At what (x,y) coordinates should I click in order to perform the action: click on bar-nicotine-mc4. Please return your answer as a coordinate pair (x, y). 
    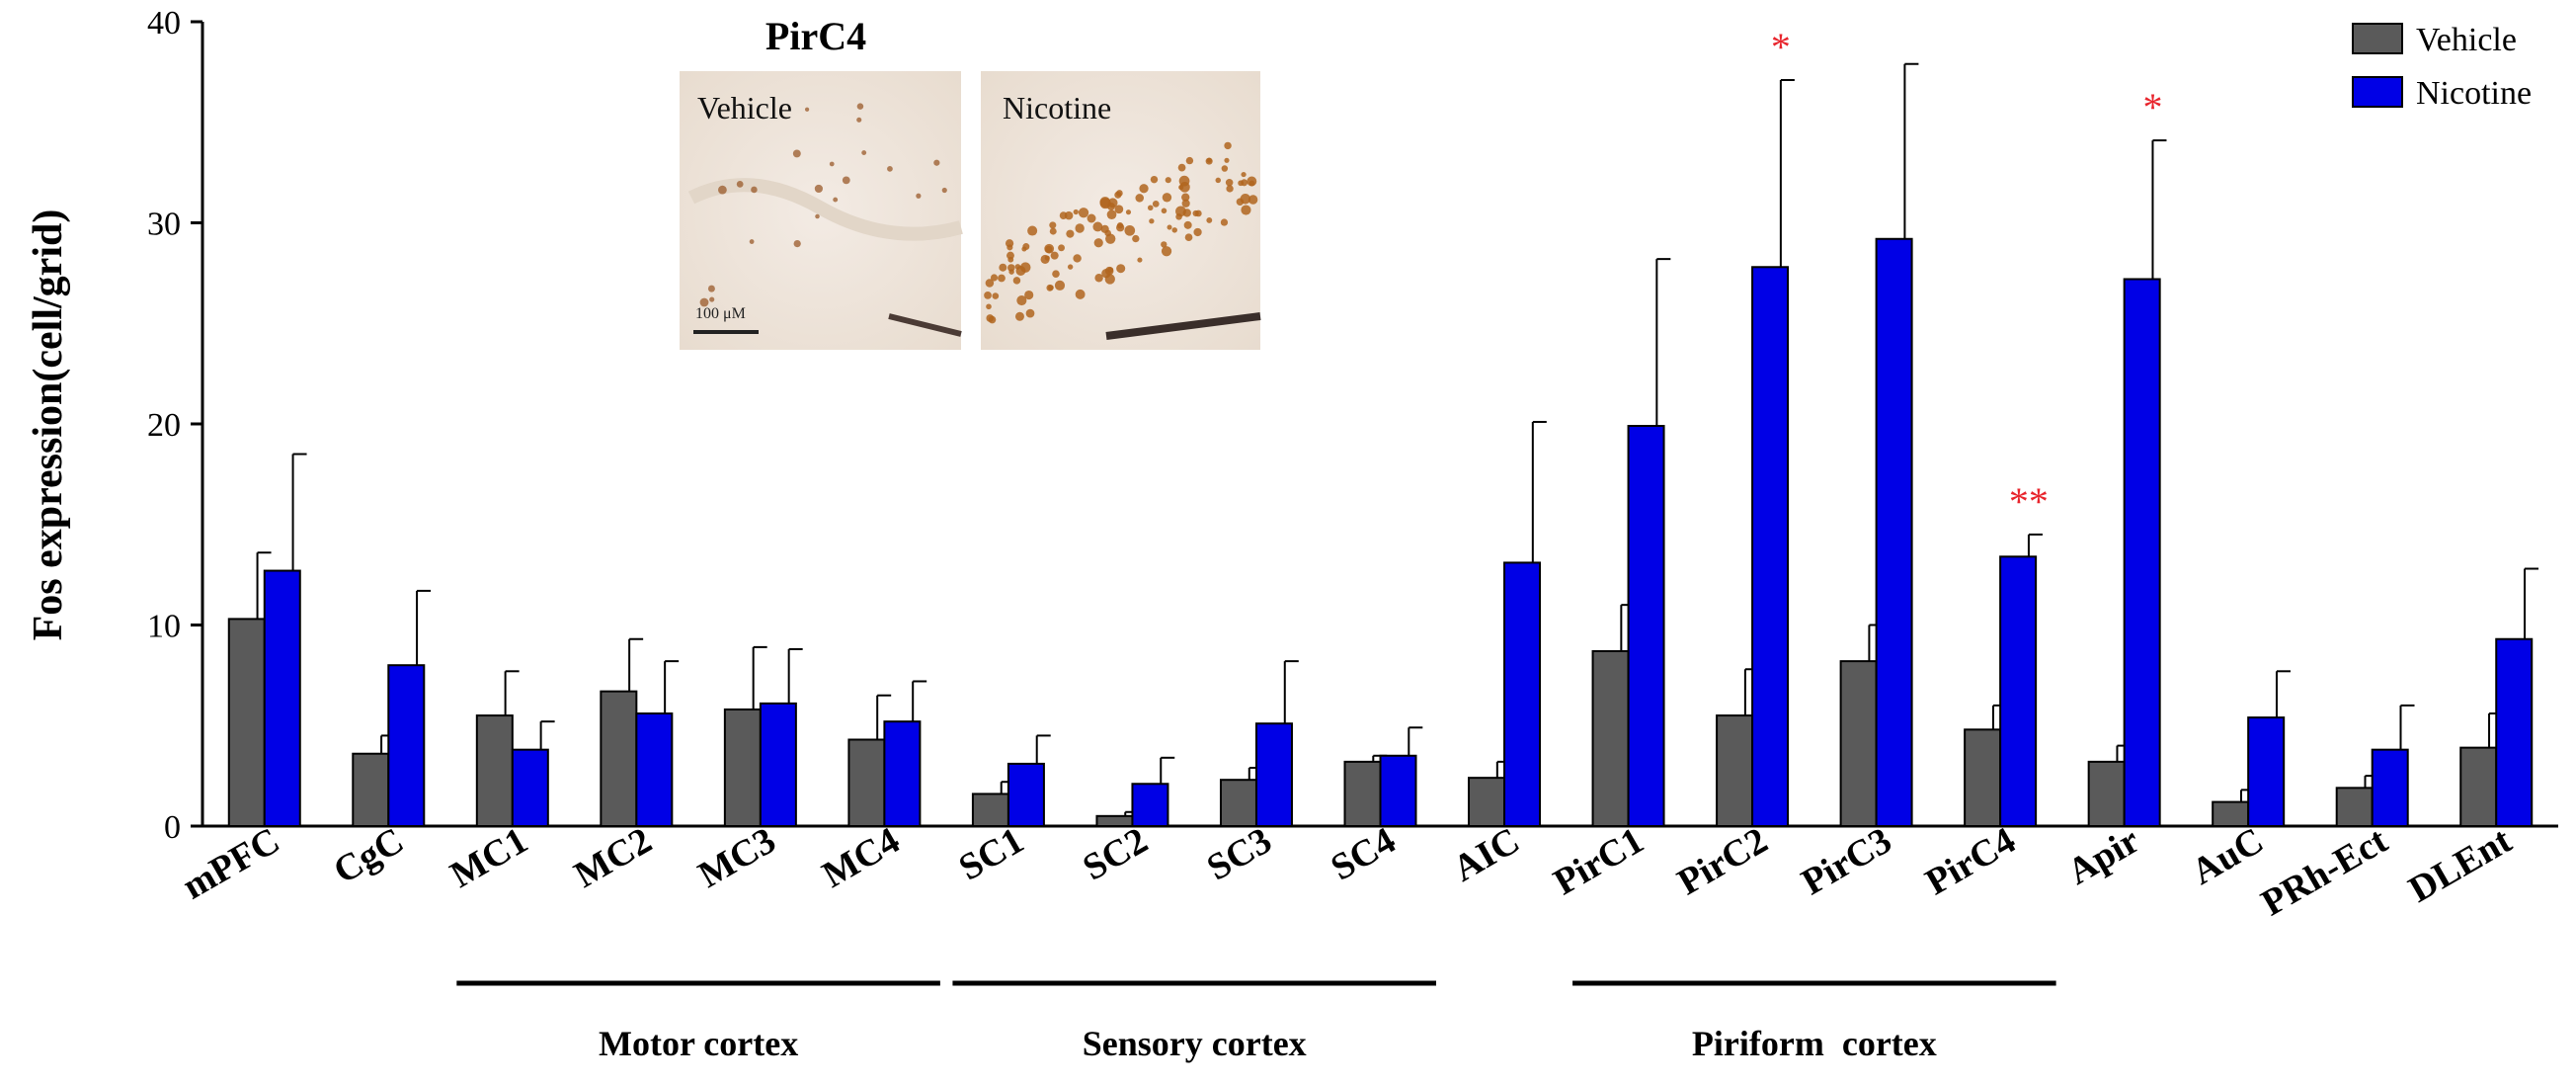
    Looking at the image, I should click on (902, 773).